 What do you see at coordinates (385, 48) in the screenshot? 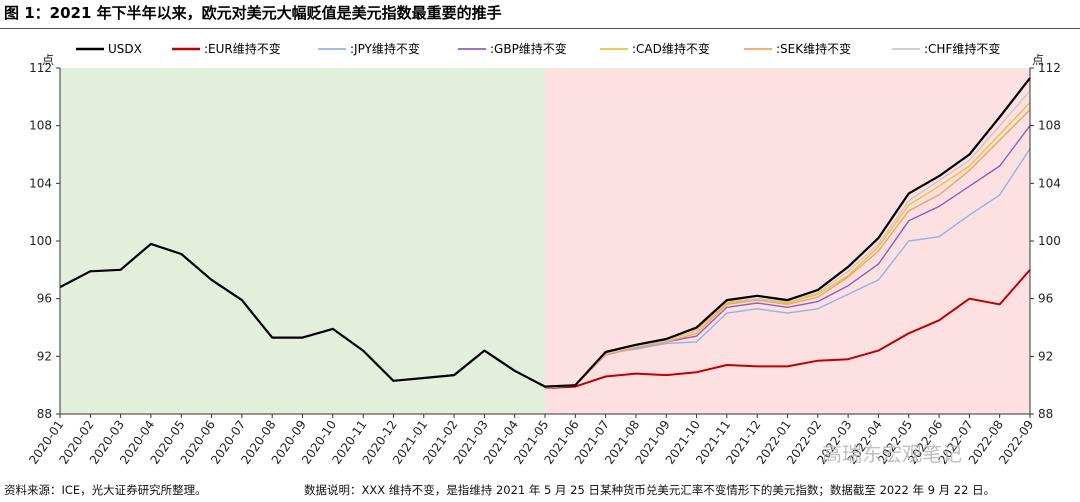
I see `legend-label-3: :JPY维持不变` at bounding box center [385, 48].